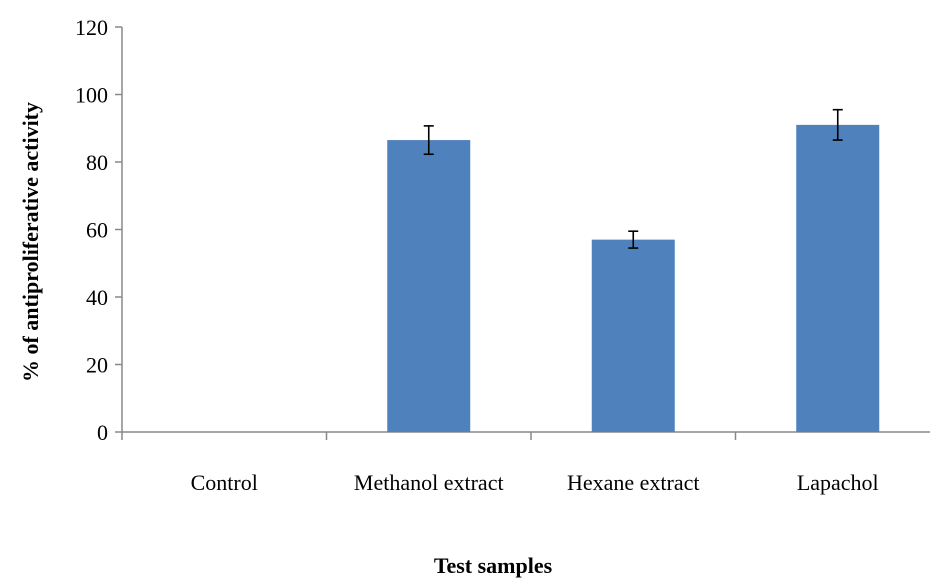 The height and width of the screenshot is (582, 930). What do you see at coordinates (97, 297) in the screenshot?
I see `y-tick-label: 40` at bounding box center [97, 297].